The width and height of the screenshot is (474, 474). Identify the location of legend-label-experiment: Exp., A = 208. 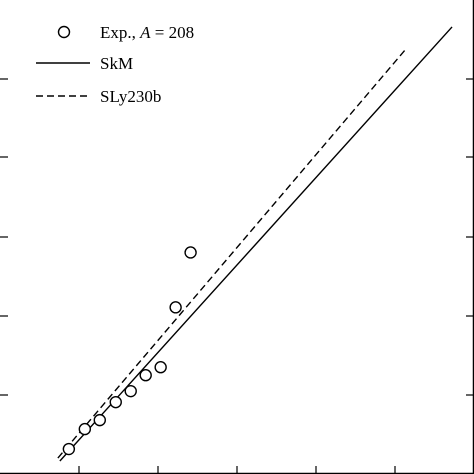
(147, 32).